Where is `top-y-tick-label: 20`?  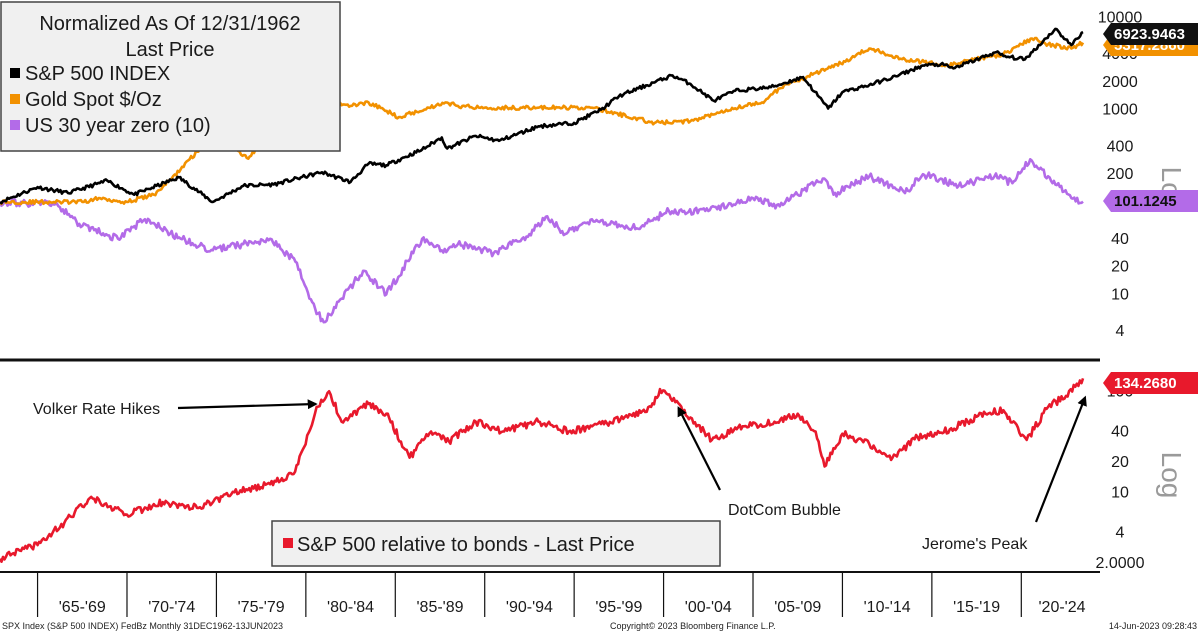 top-y-tick-label: 20 is located at coordinates (1120, 267).